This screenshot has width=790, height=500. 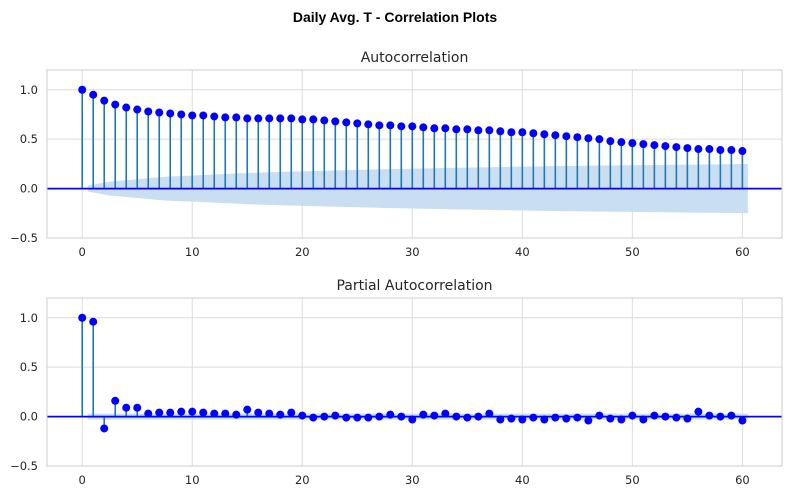 I want to click on acf-title: Autocorrelation, so click(x=415, y=58).